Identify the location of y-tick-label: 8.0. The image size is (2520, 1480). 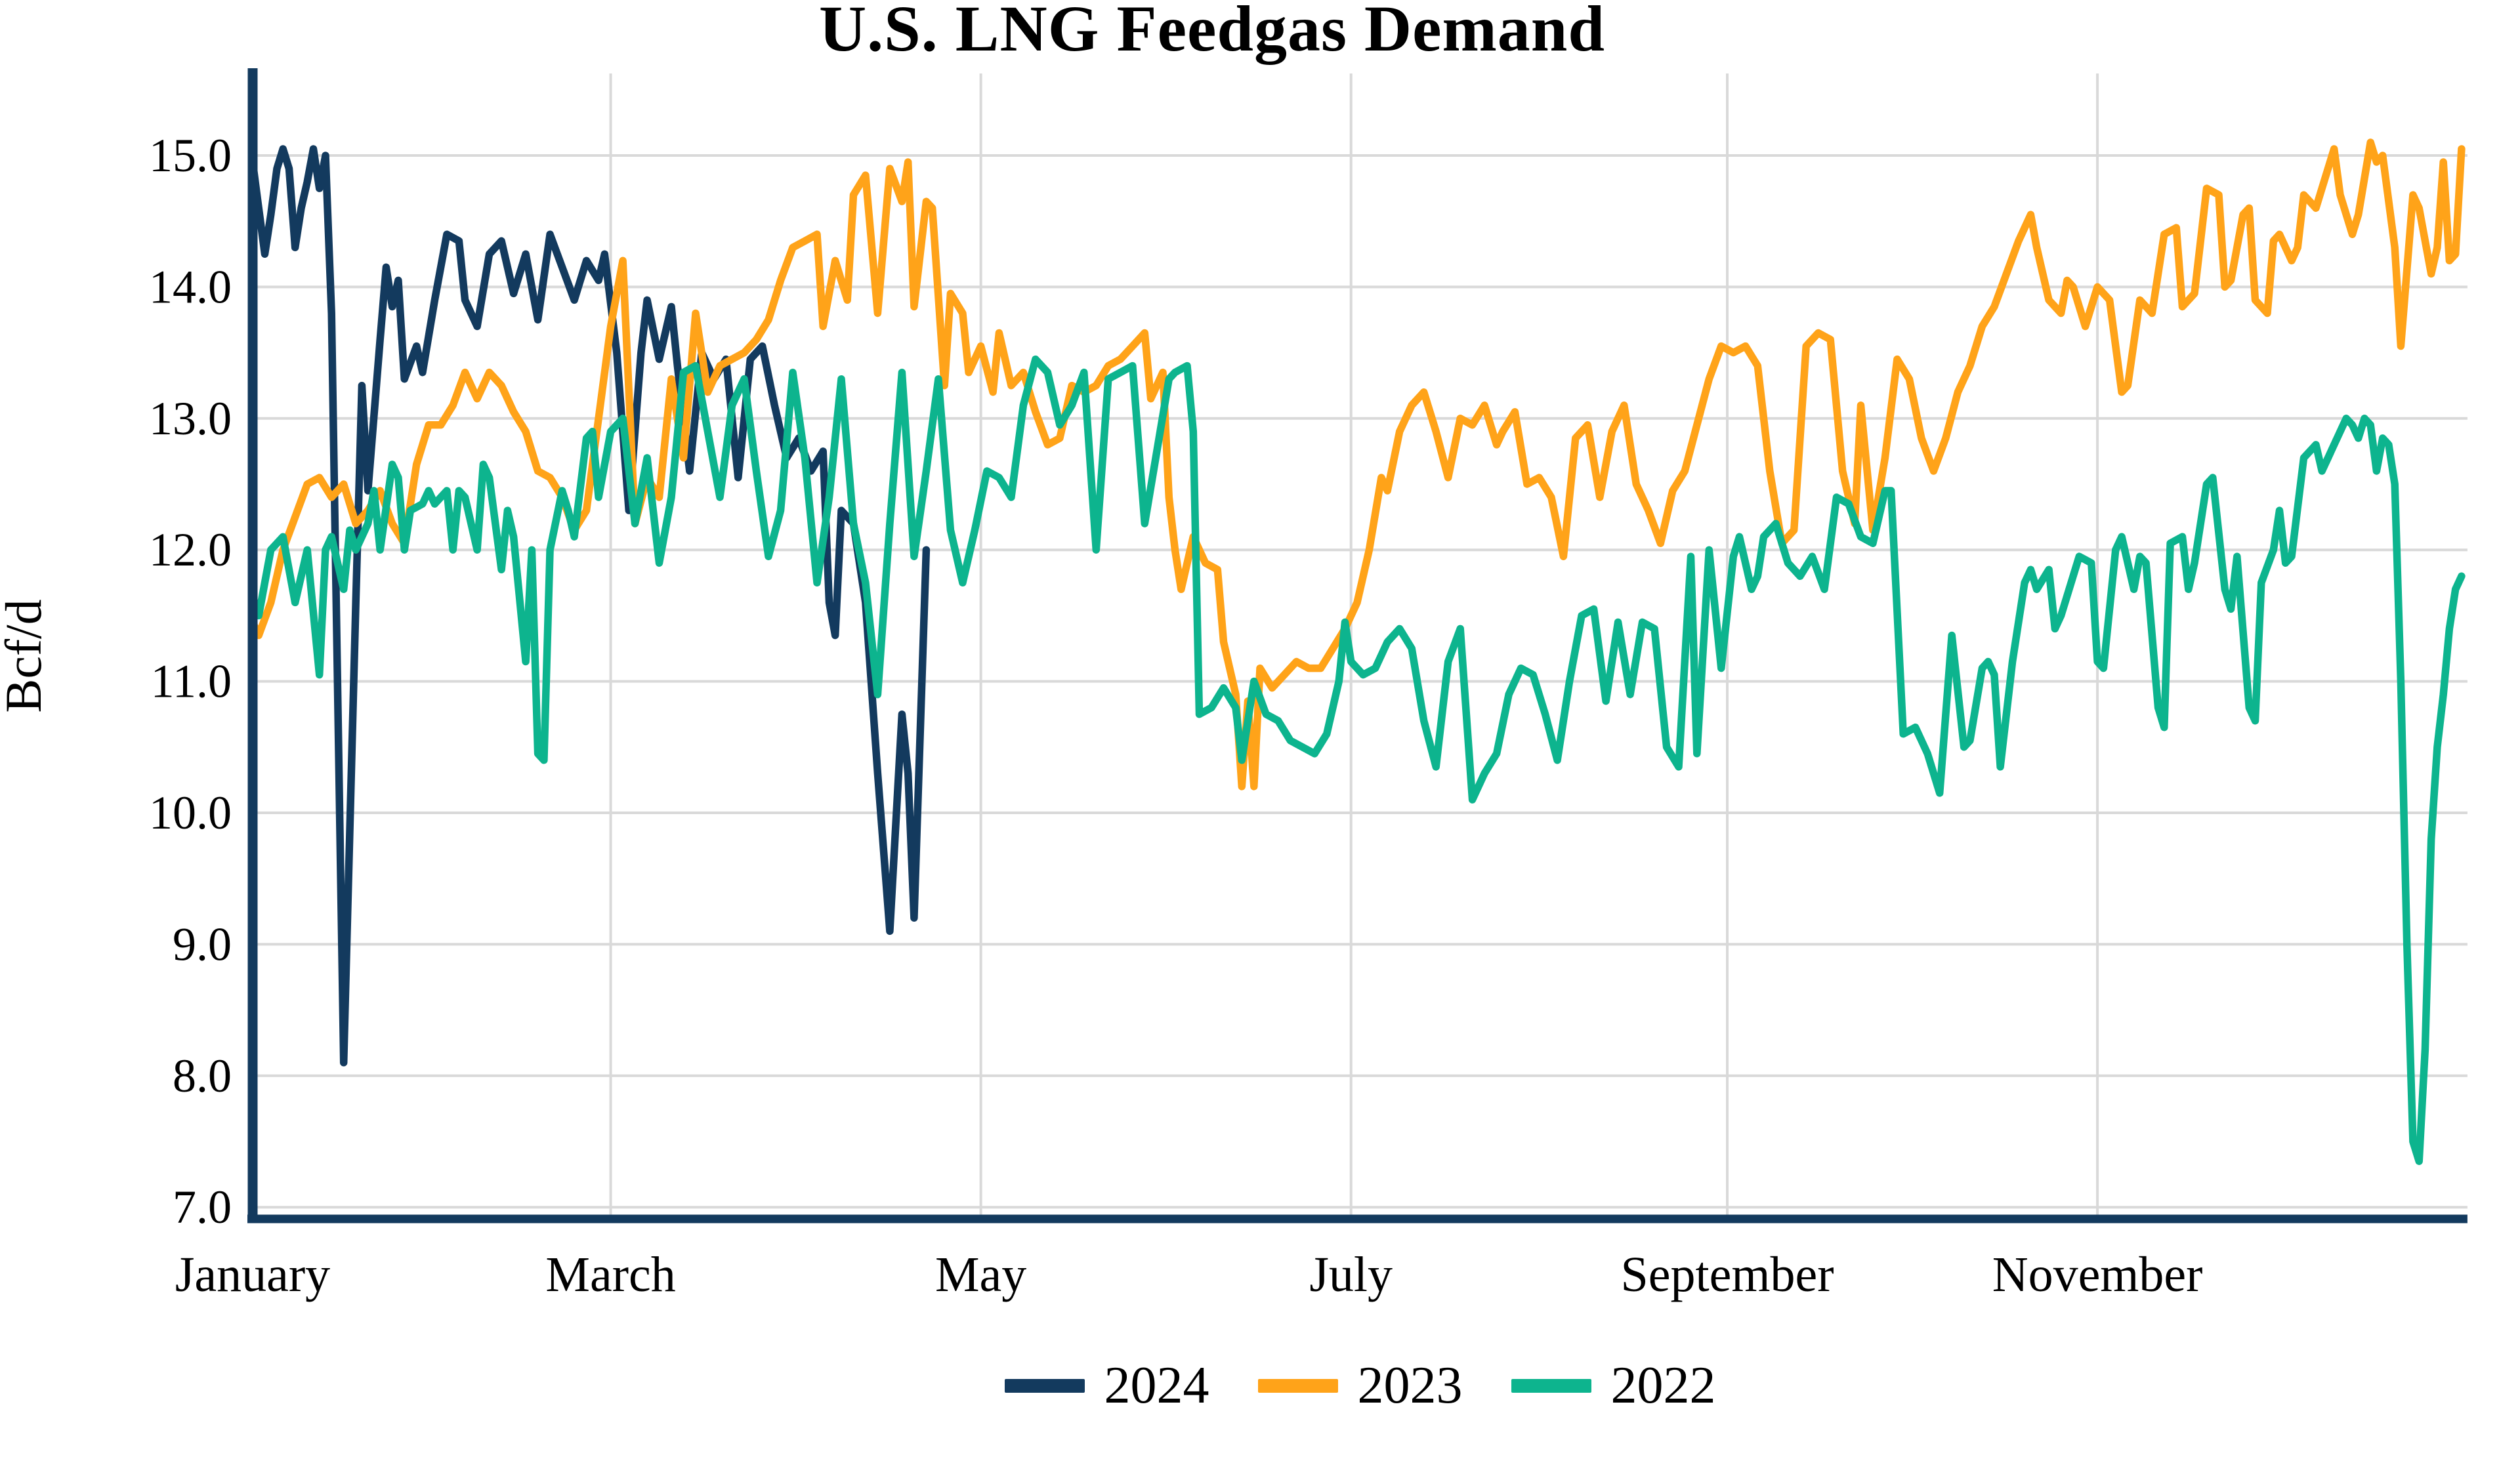
(202, 1076).